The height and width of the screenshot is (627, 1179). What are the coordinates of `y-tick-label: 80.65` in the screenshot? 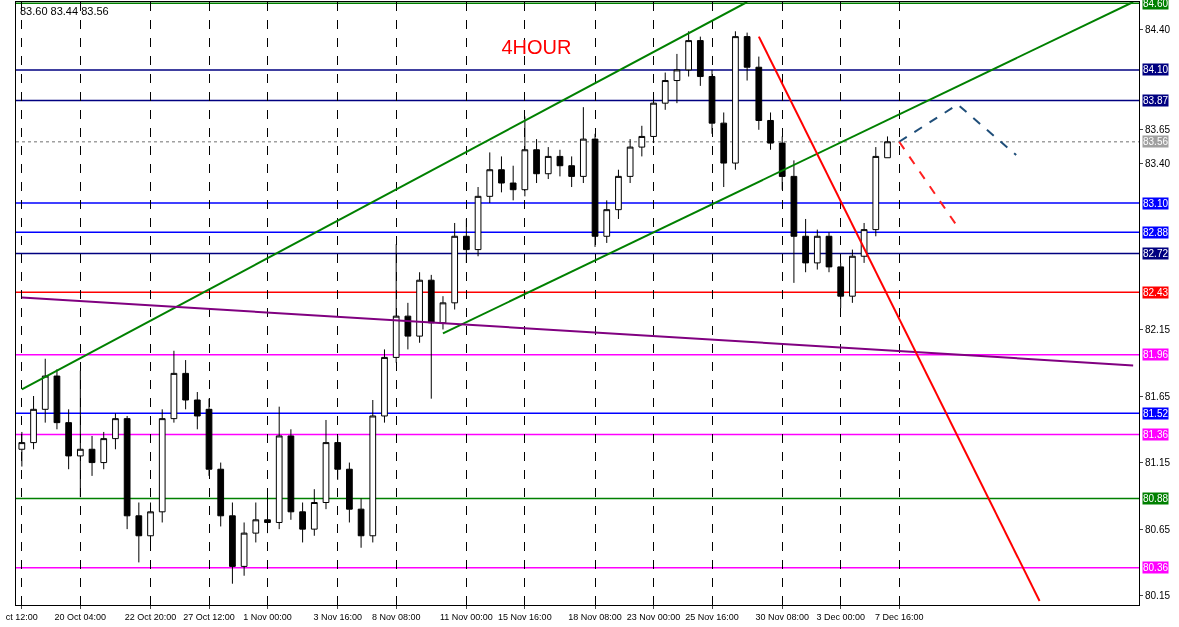 It's located at (1158, 529).